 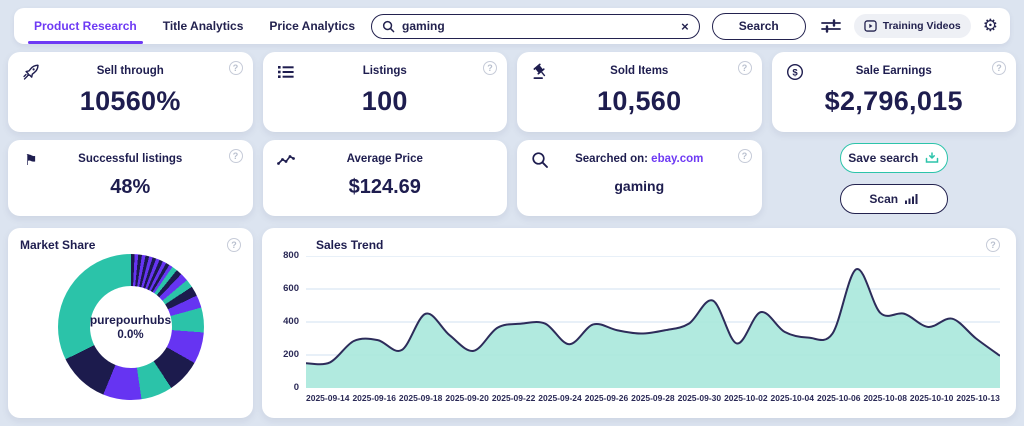 I want to click on x-tick: 2025-09-14, so click(x=328, y=398).